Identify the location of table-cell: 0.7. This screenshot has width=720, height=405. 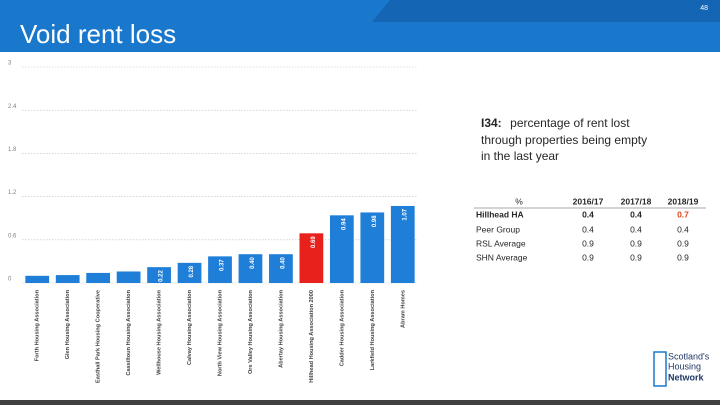
(683, 214).